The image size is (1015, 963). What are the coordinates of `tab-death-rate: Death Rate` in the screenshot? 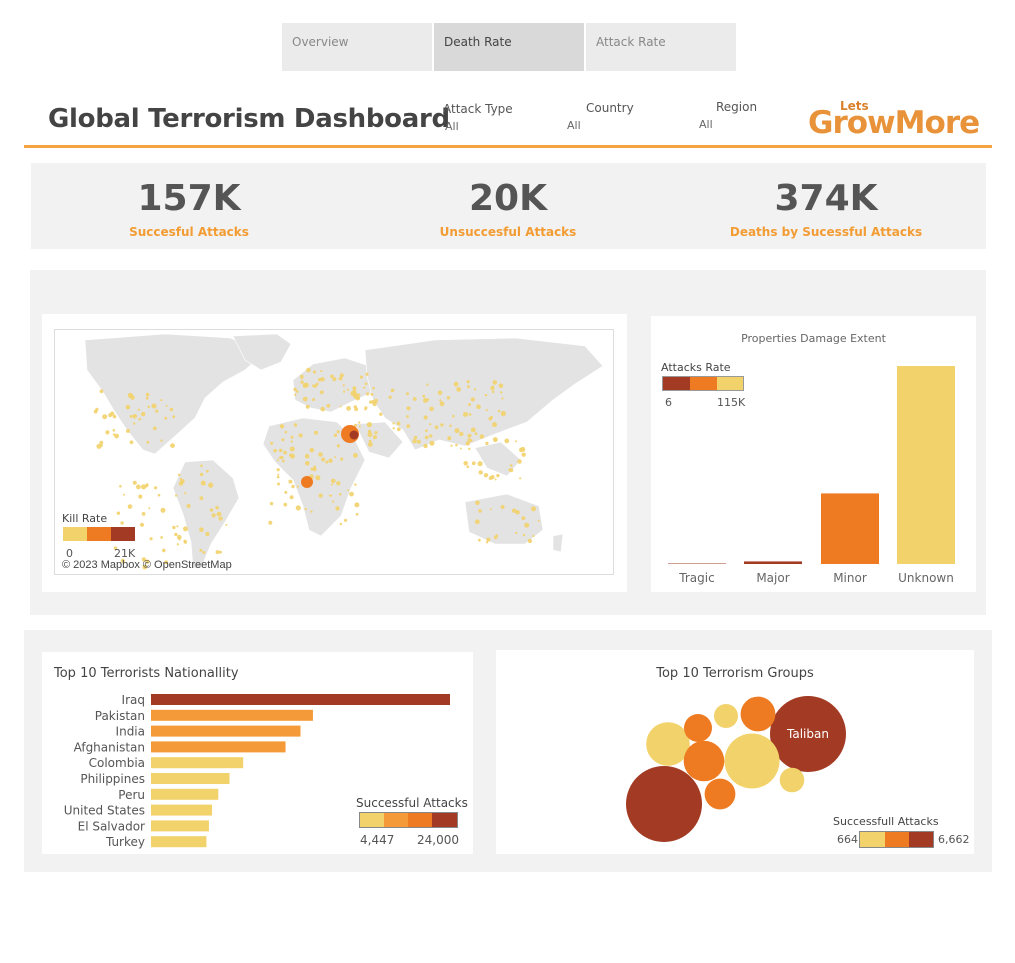 It's located at (509, 47).